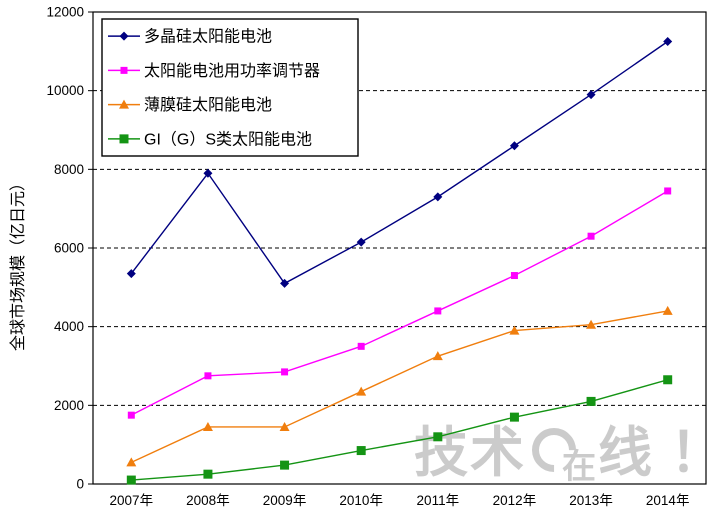  What do you see at coordinates (65, 12) in the screenshot?
I see `y-tick-label: 12000` at bounding box center [65, 12].